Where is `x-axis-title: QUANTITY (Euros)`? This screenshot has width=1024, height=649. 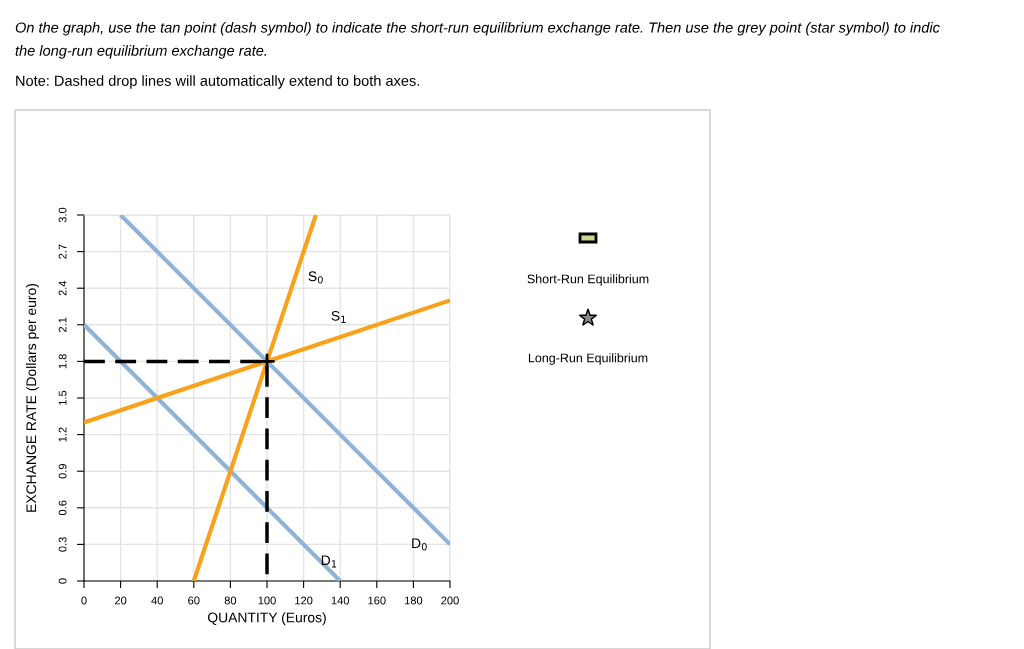
x-axis-title: QUANTITY (Euros) is located at coordinates (266, 619).